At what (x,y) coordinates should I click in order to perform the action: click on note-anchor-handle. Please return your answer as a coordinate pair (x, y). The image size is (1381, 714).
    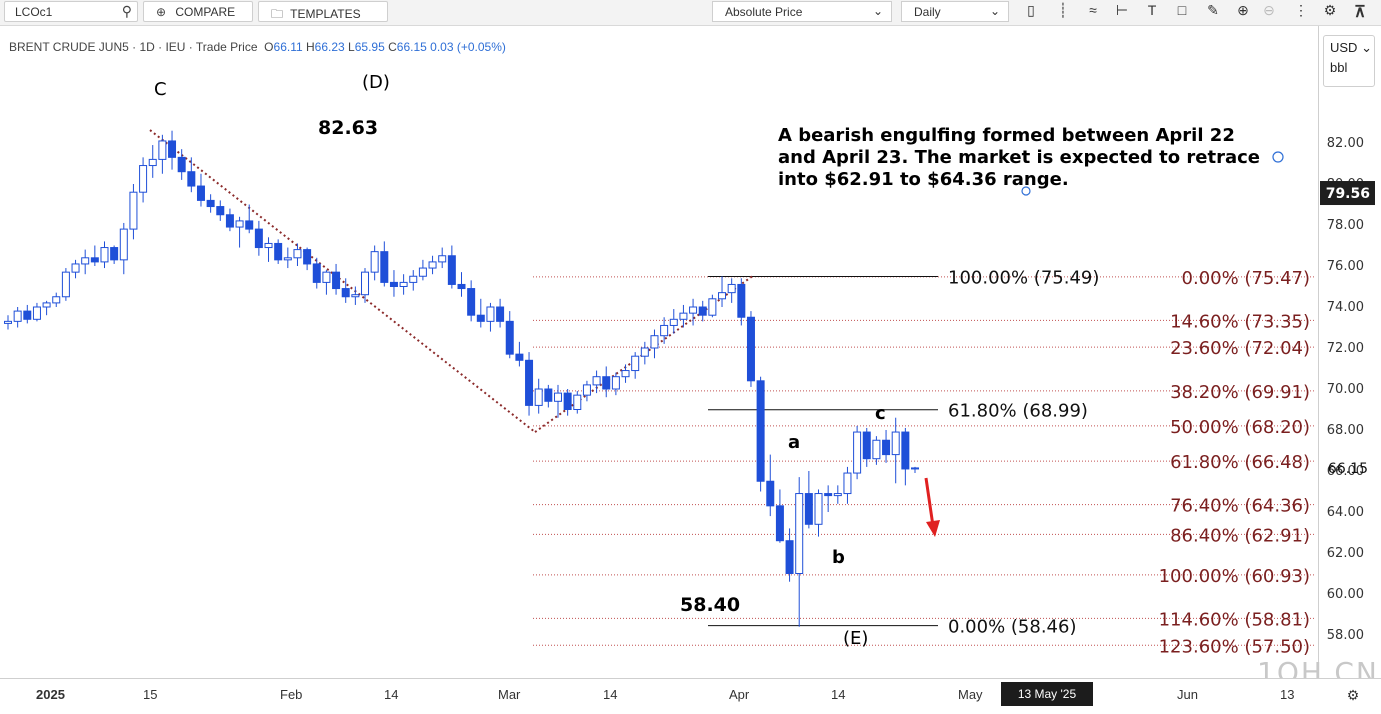
    Looking at the image, I should click on (1026, 191).